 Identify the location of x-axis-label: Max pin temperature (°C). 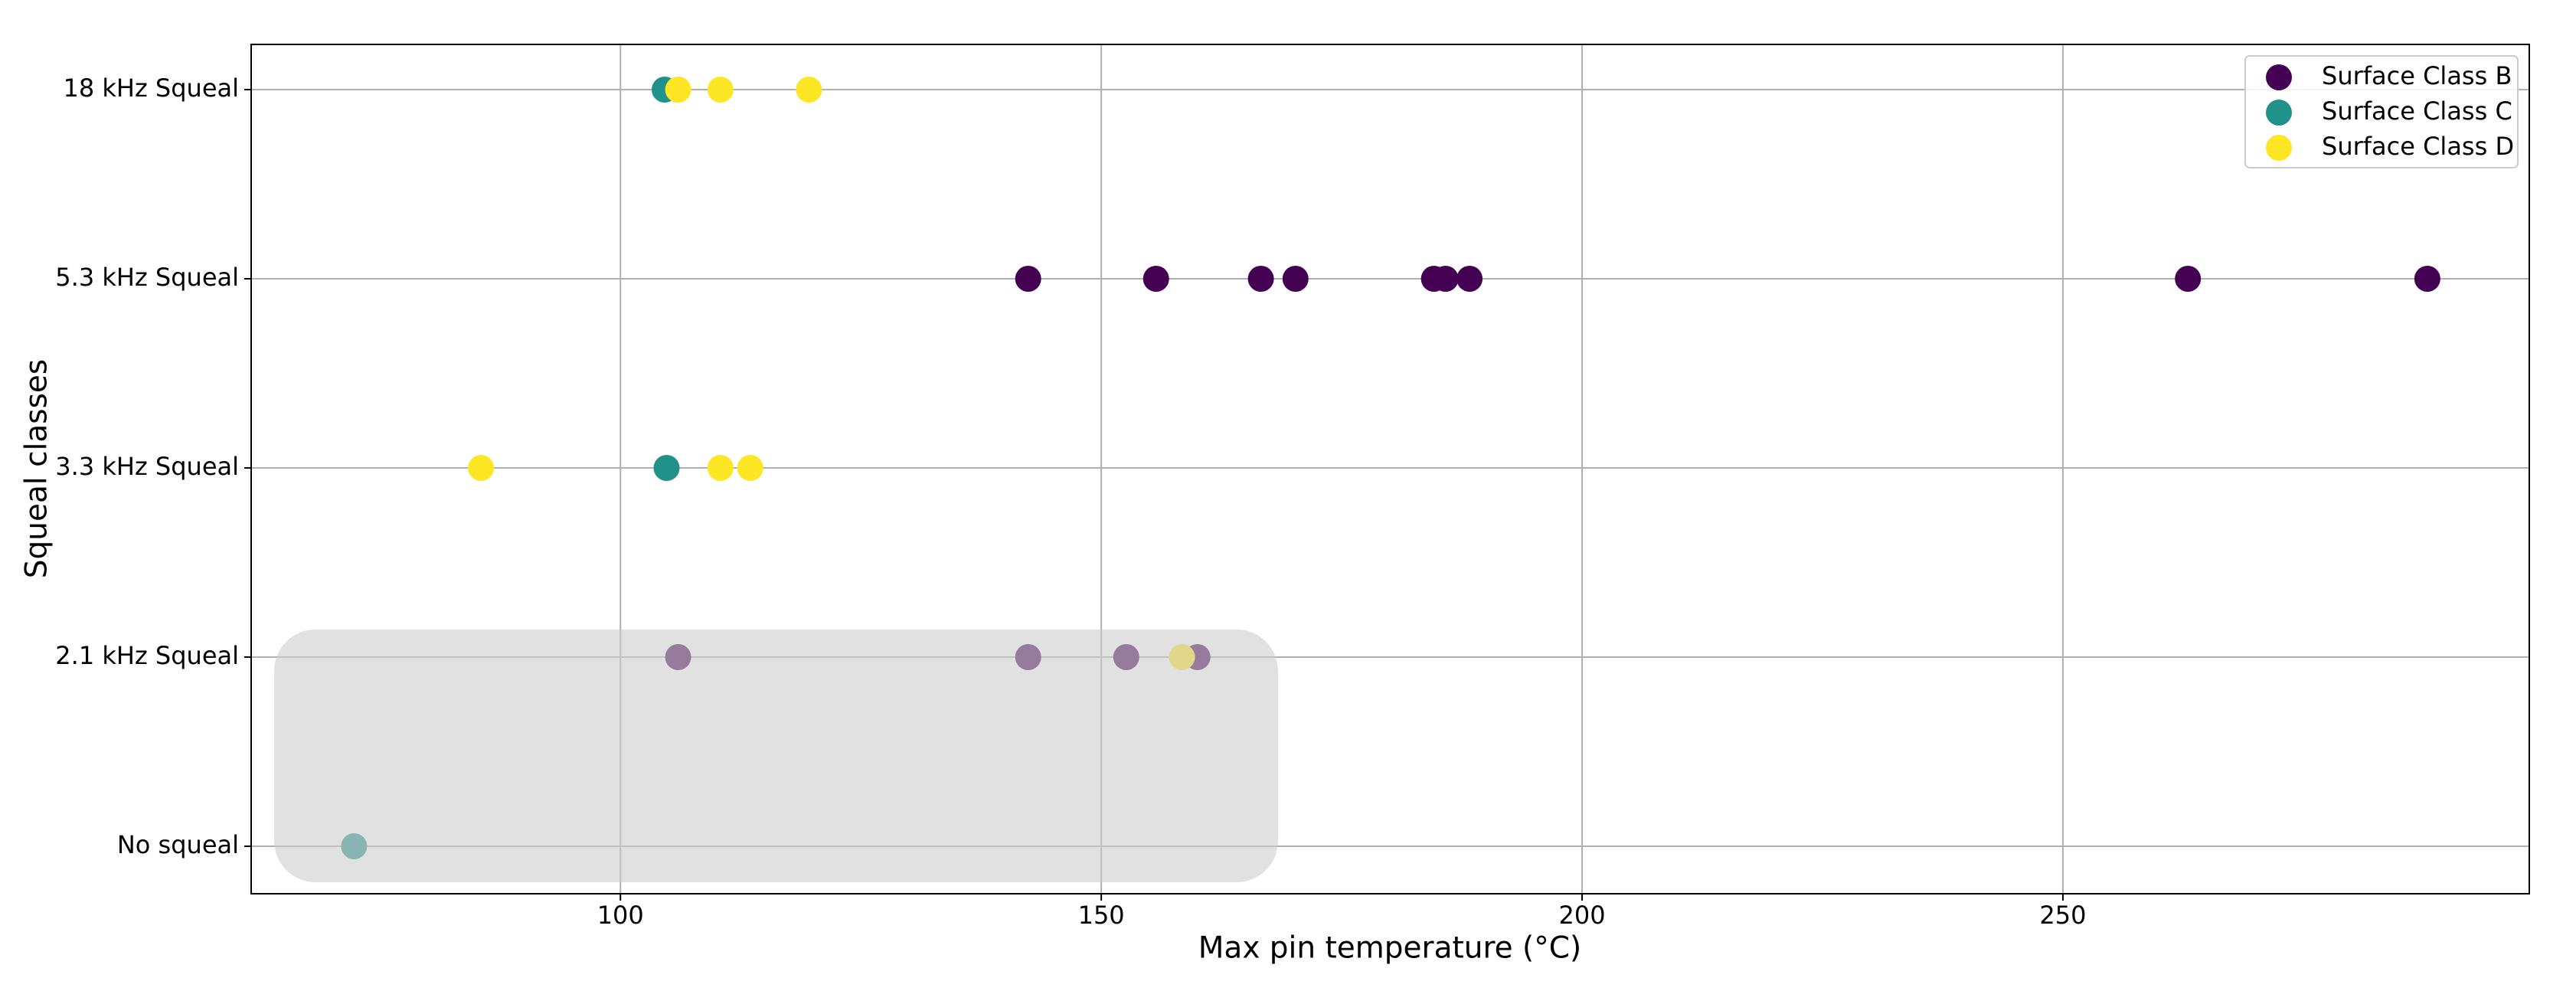
(1389, 948).